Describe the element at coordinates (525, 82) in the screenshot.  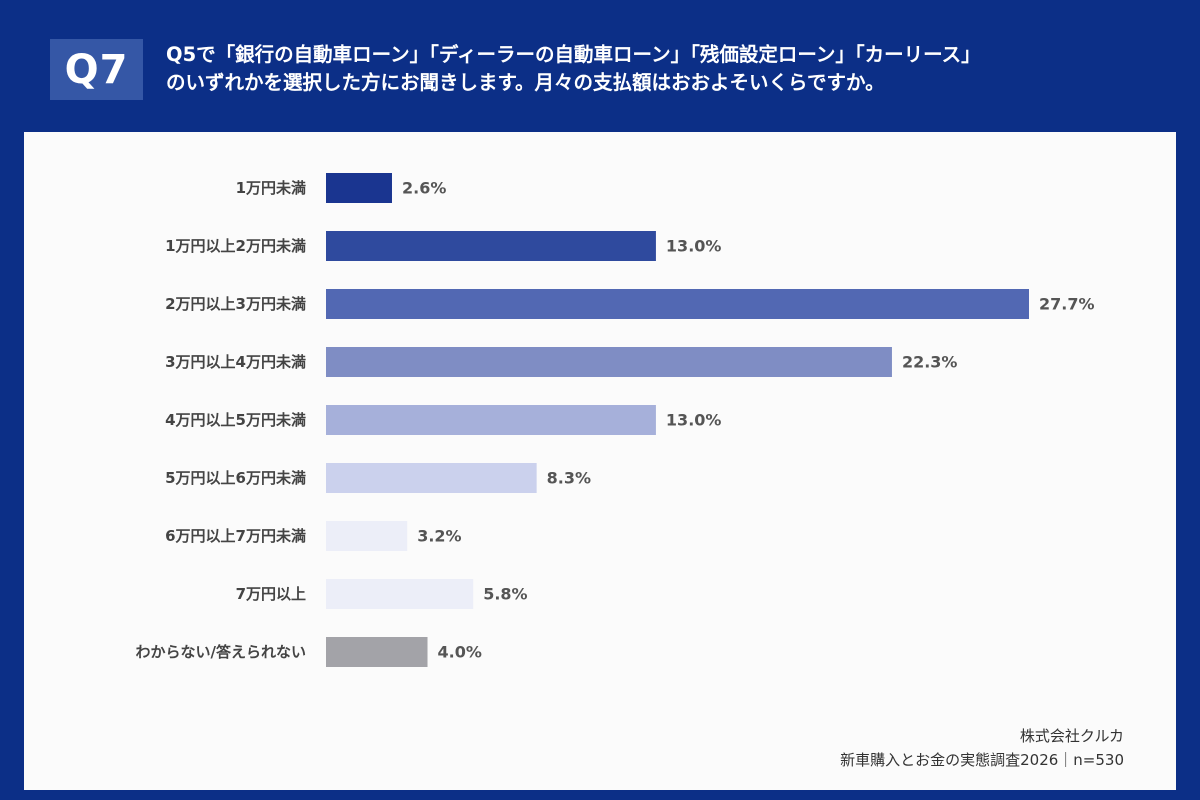
I see `question-text-line-2: のいずれかを選択した方にお聞きします。月々の支払額はおおよそいくらですか。` at that location.